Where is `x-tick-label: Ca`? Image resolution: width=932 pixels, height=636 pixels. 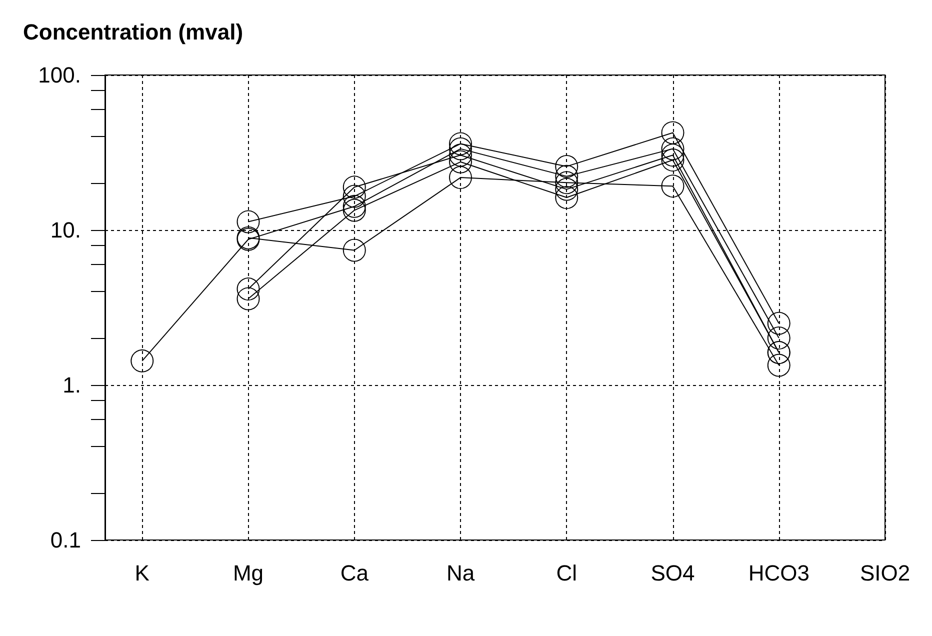 x-tick-label: Ca is located at coordinates (355, 573).